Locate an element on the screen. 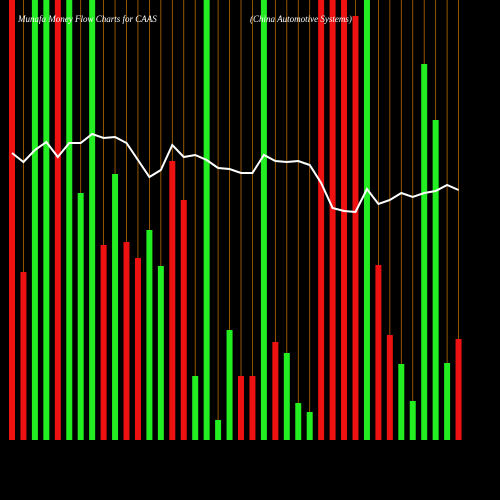 Image resolution: width=500 pixels, height=500 pixels. flow-line is located at coordinates (235, 173).